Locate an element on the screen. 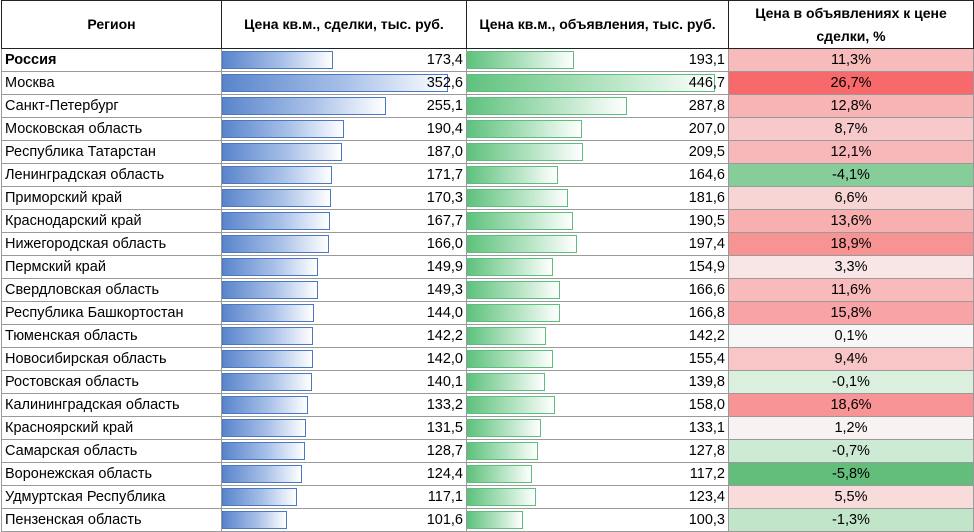 This screenshot has width=974, height=532. ratio-value: -1,3% is located at coordinates (851, 520).